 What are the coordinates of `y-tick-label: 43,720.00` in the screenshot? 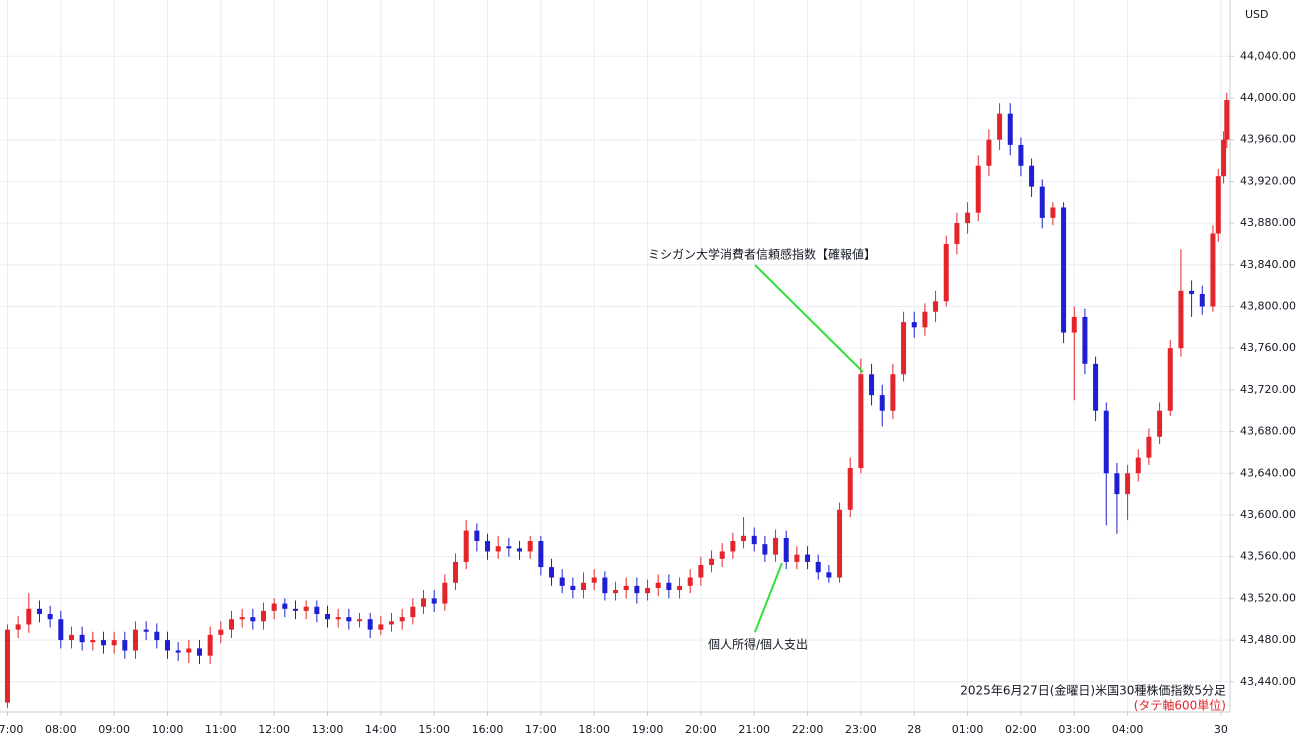 It's located at (1268, 389).